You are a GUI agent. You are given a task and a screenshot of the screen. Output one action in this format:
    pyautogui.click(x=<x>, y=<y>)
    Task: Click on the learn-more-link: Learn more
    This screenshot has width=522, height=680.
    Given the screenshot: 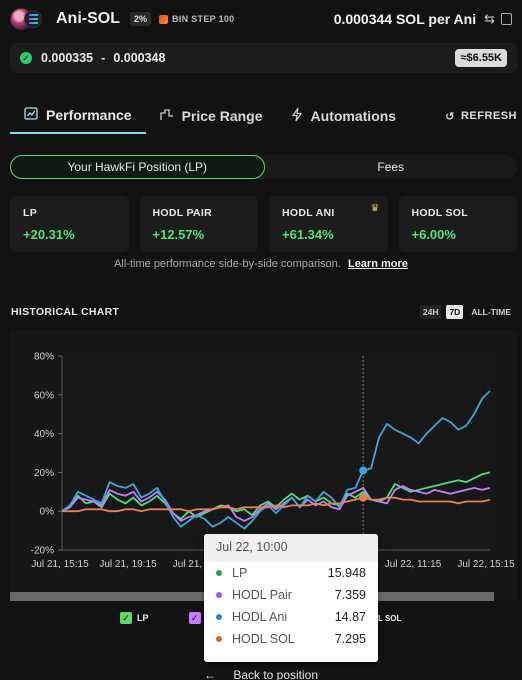 What is the action you would take?
    pyautogui.click(x=377, y=264)
    